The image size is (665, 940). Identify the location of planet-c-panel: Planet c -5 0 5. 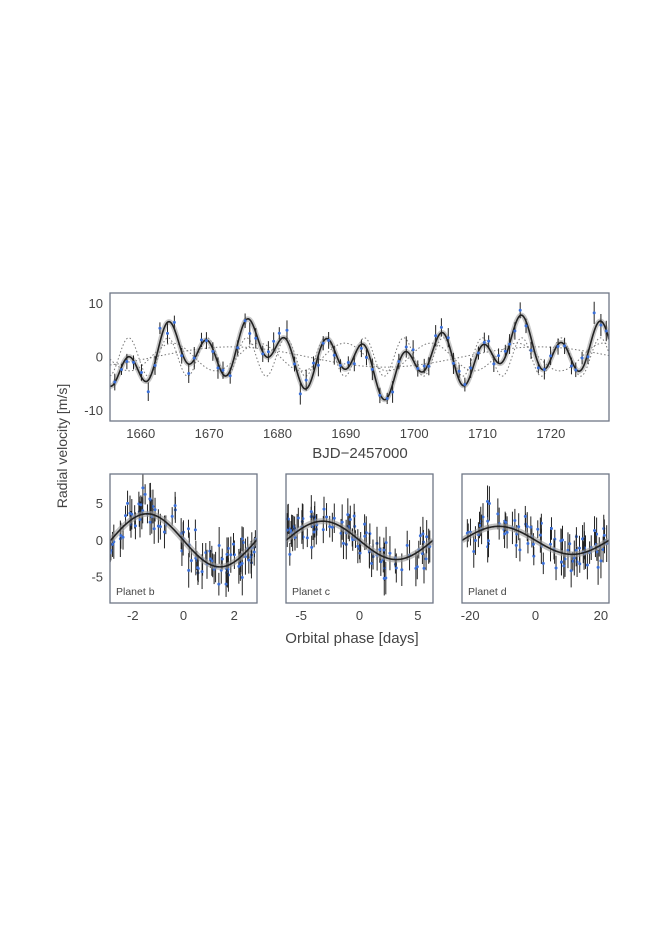
(359, 548).